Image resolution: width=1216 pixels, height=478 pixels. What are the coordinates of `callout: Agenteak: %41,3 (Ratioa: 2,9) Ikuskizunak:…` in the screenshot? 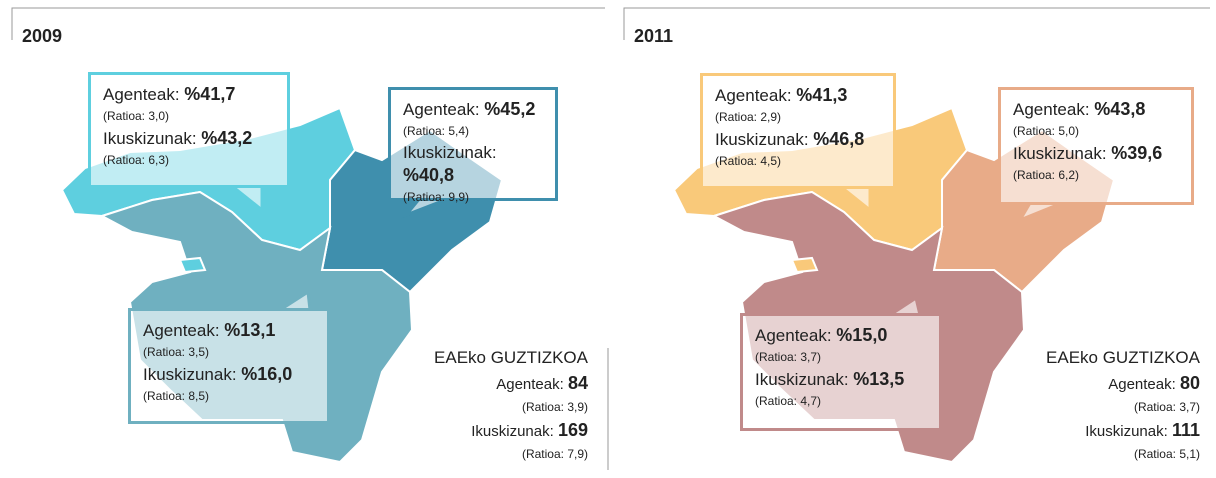 It's located at (798, 131).